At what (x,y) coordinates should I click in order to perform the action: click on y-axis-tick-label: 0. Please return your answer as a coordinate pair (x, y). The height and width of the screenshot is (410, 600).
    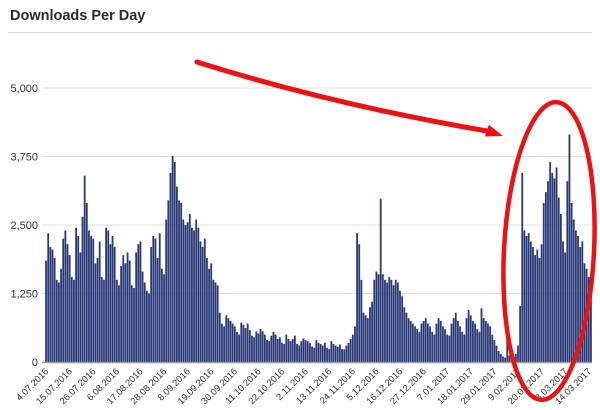
    Looking at the image, I should click on (35, 363).